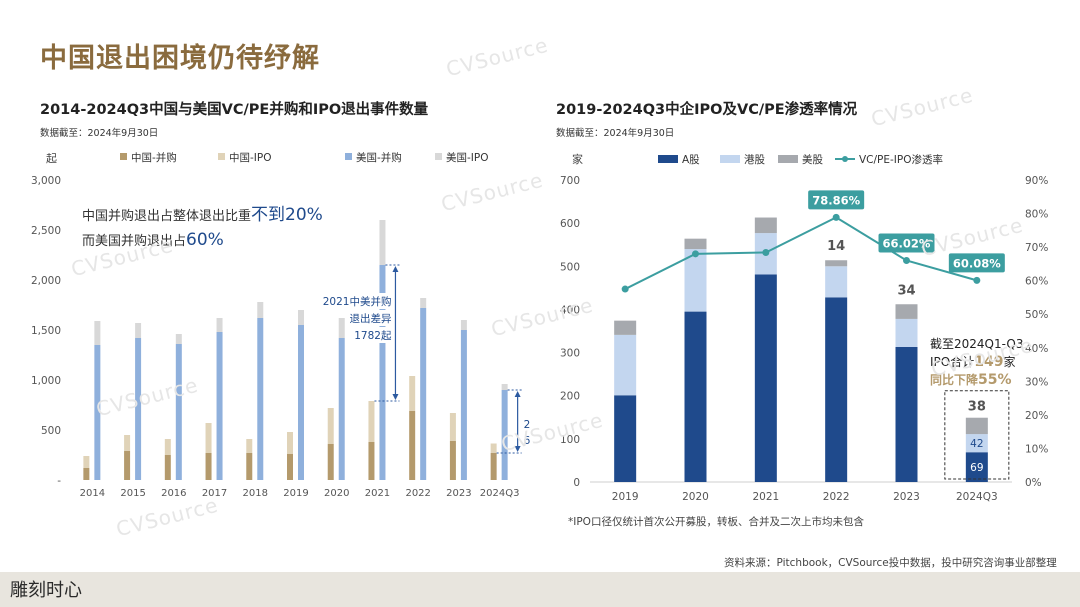 The width and height of the screenshot is (1080, 607). I want to click on y-tick-label: 2,500, so click(46, 231).